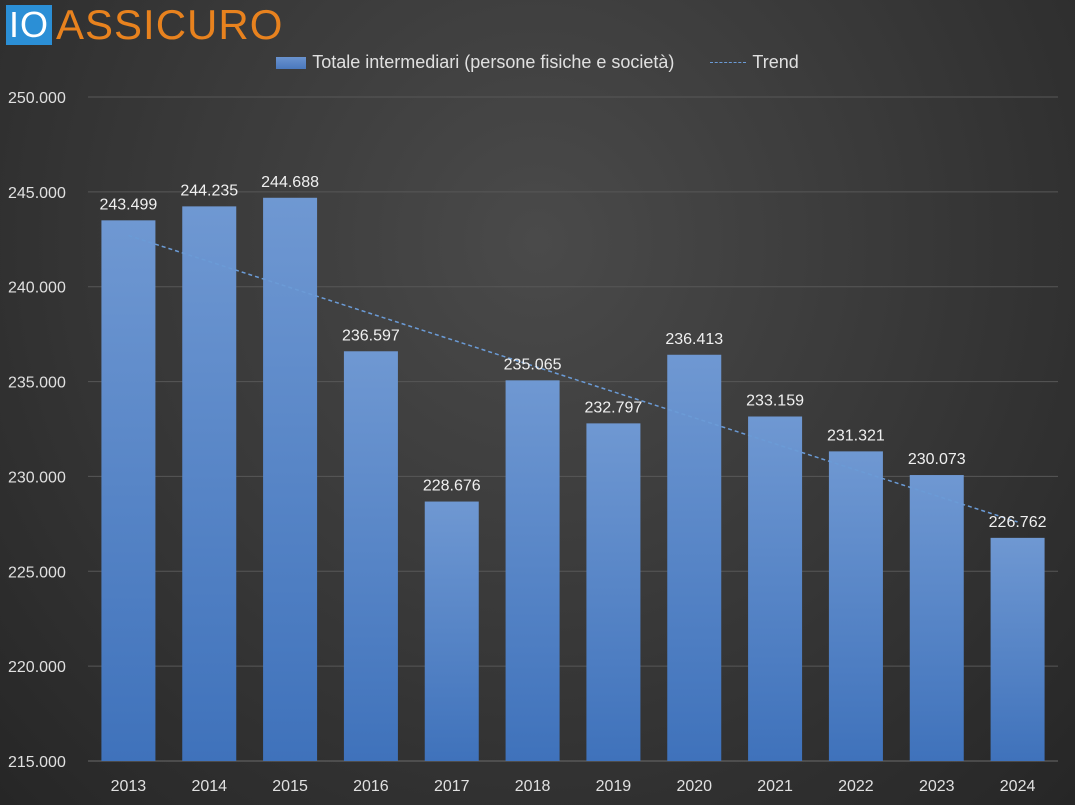 Image resolution: width=1075 pixels, height=805 pixels. What do you see at coordinates (775, 400) in the screenshot?
I see `data-label: 233.159` at bounding box center [775, 400].